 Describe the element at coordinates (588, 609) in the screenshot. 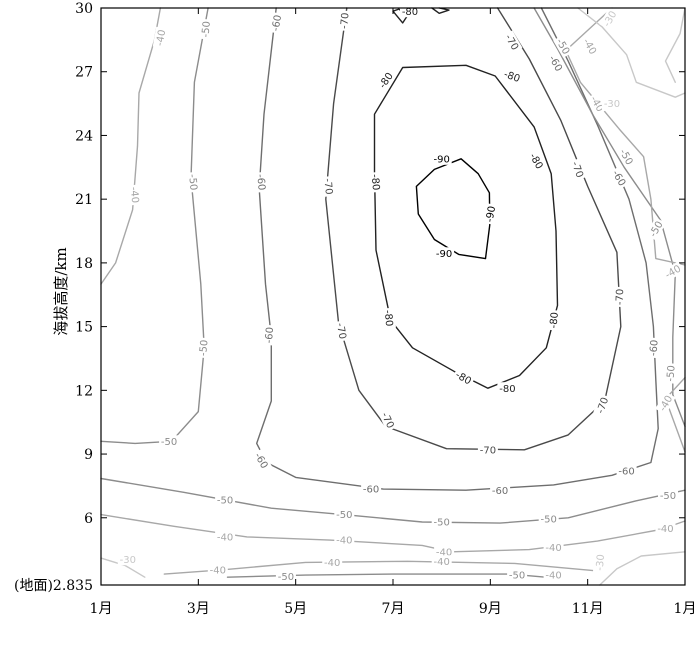

I see `x-tick-label: 11月` at that location.